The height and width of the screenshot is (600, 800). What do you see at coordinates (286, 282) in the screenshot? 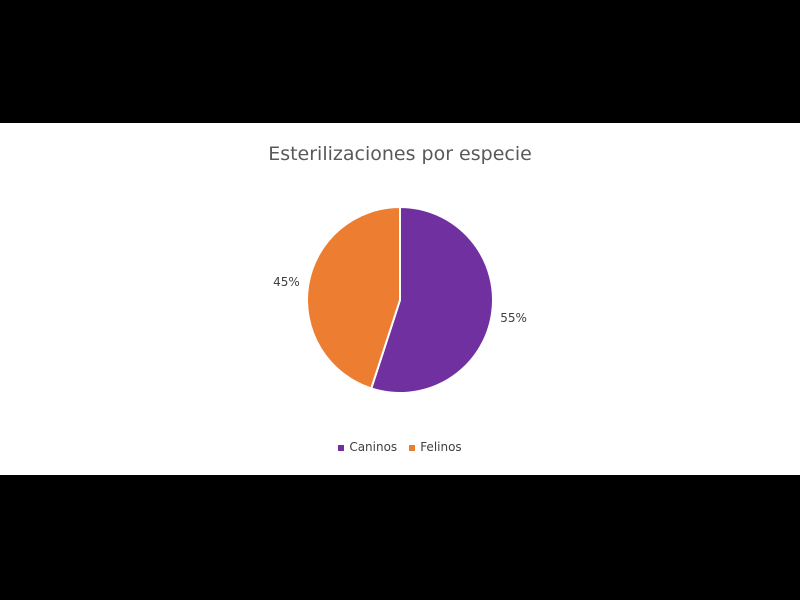
I see `data-label: 45%` at bounding box center [286, 282].